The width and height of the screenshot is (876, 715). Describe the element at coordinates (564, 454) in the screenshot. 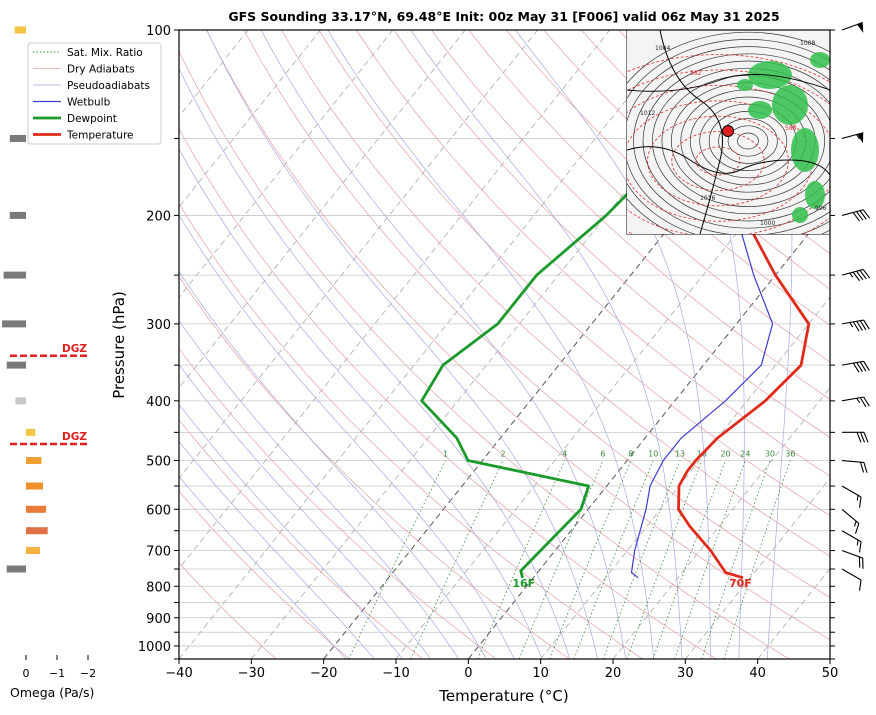

I see `mixing-ratio-label: 4` at that location.